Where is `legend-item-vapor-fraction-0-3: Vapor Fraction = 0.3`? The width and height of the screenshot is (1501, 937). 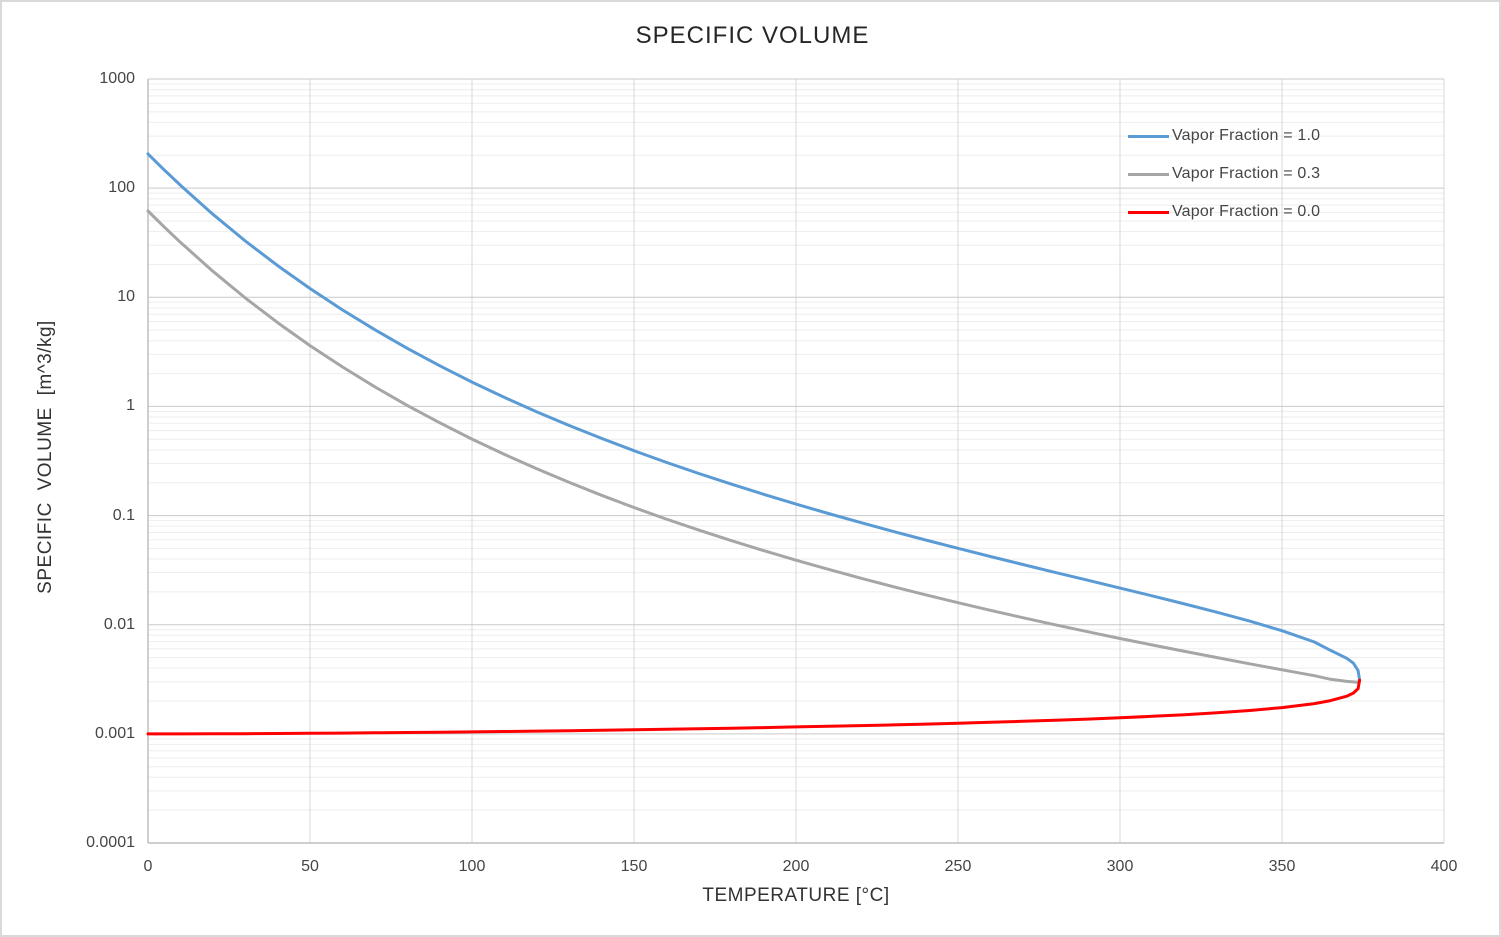
legend-item-vapor-fraction-0-3: Vapor Fraction = 0.3 is located at coordinates (1224, 174).